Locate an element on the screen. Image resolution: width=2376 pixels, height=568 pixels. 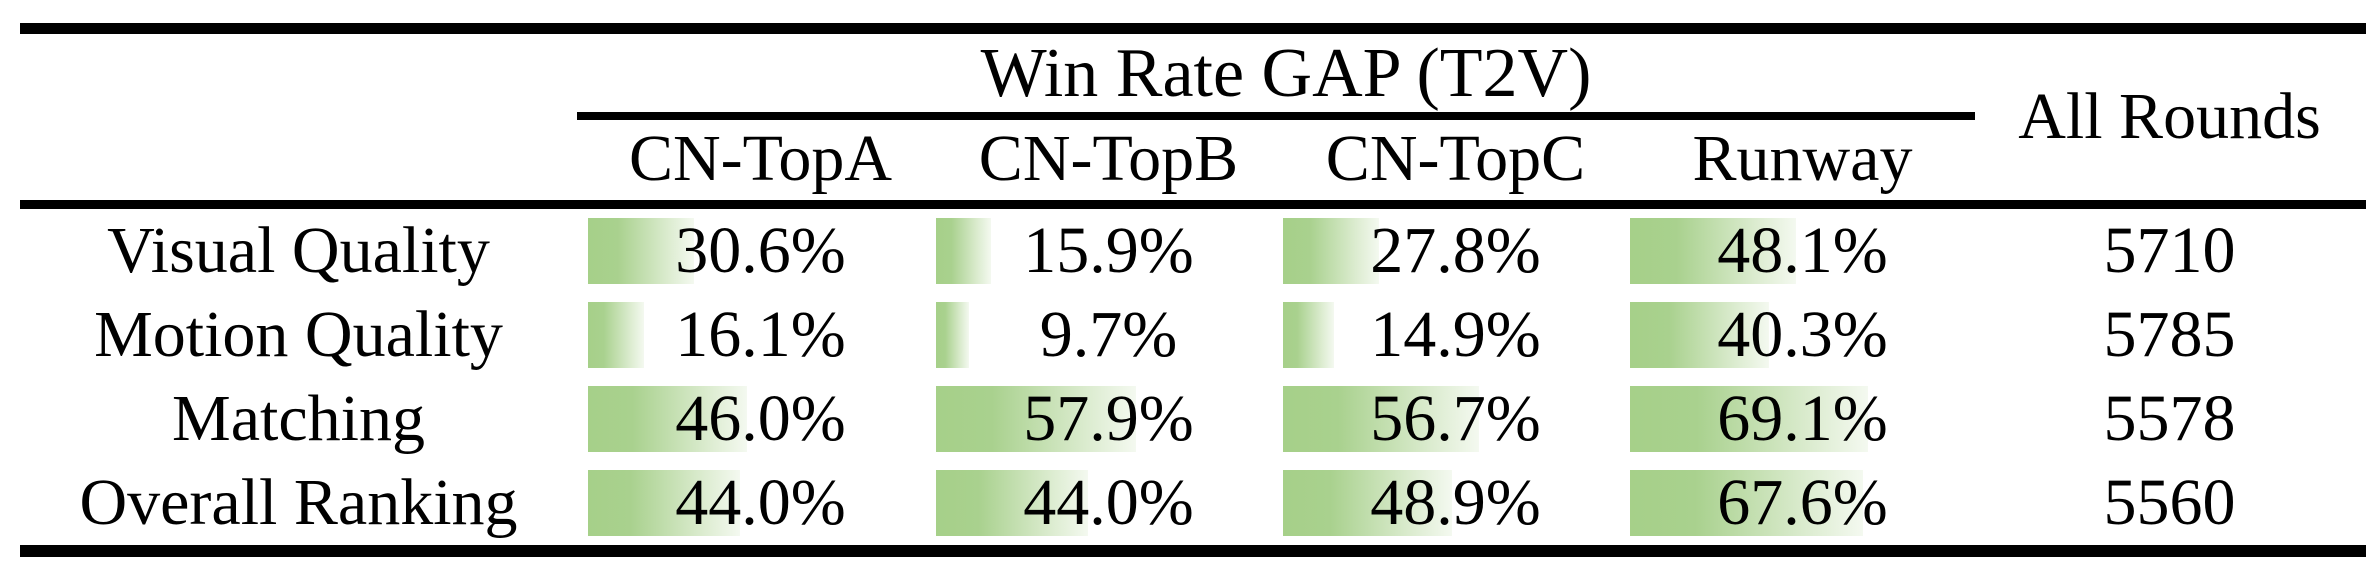
table-row: Overall Ranking 44.0% 44.0% 48.9% 67.6% 5560 is located at coordinates (1188, 503).